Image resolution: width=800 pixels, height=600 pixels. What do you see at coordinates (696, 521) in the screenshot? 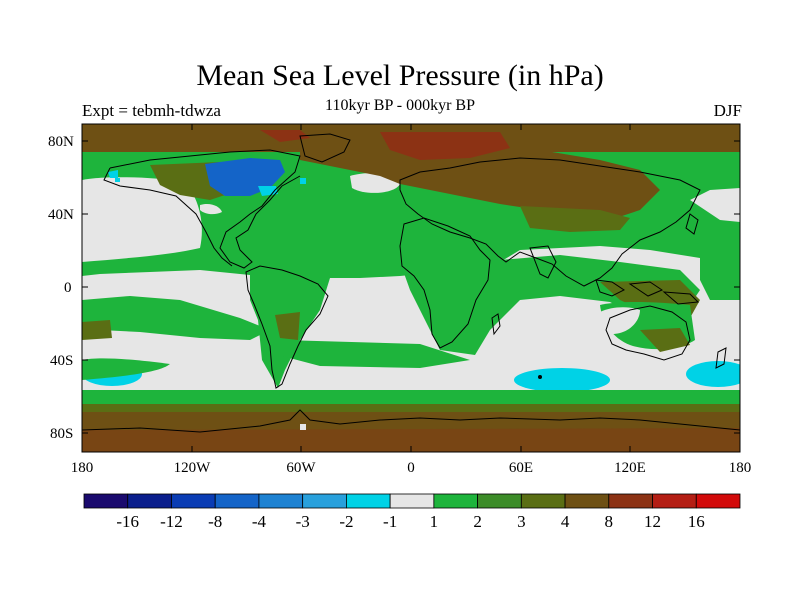
I see `colorbar-label: 16` at bounding box center [696, 521].